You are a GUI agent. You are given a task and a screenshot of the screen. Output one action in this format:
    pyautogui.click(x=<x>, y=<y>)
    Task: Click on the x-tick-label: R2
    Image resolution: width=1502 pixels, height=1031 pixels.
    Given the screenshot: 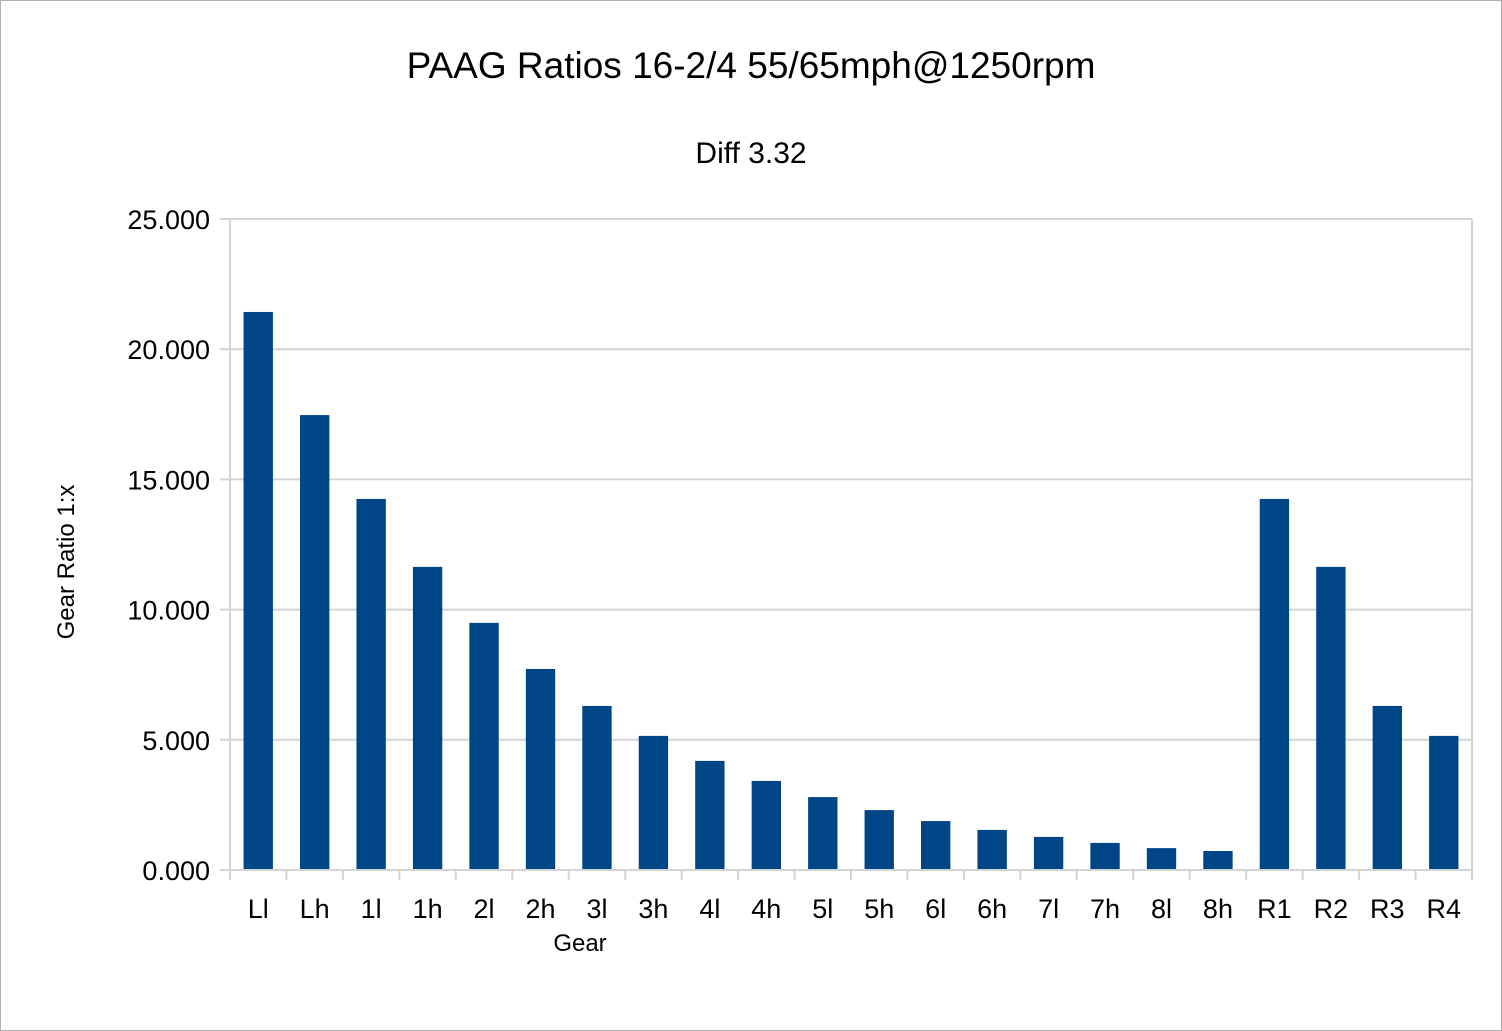 What is the action you would take?
    pyautogui.click(x=1331, y=909)
    